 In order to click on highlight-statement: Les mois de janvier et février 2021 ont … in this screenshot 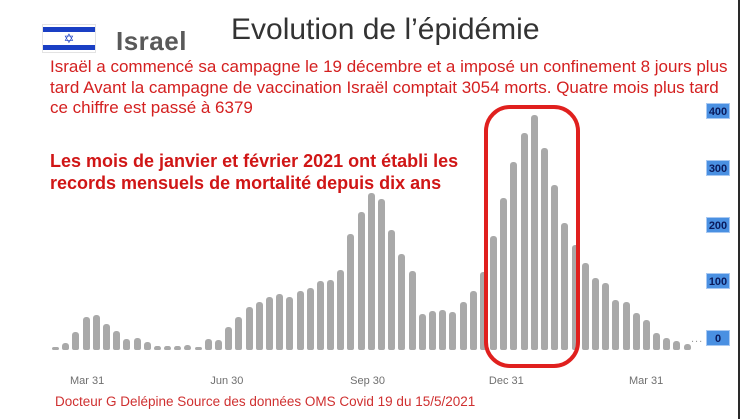, I will do `click(254, 172)`.